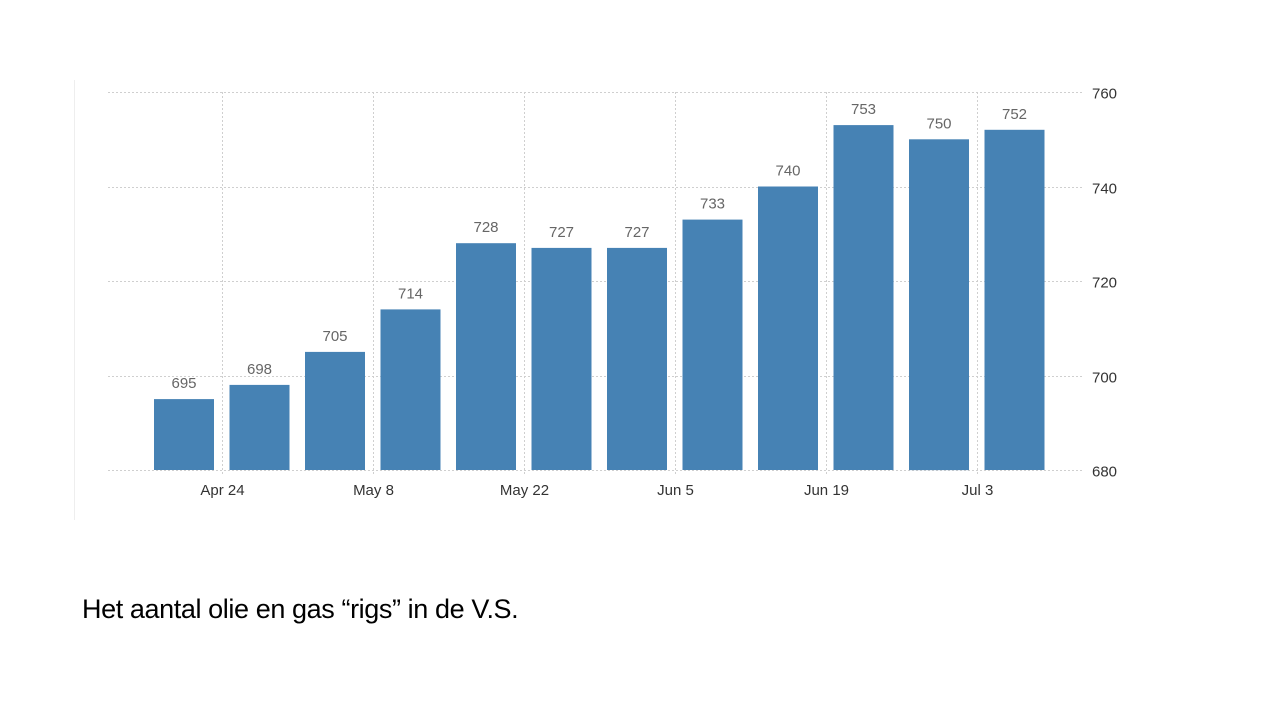 This screenshot has height=720, width=1280. Describe the element at coordinates (1104, 94) in the screenshot. I see `y-tick-label: 760` at that location.